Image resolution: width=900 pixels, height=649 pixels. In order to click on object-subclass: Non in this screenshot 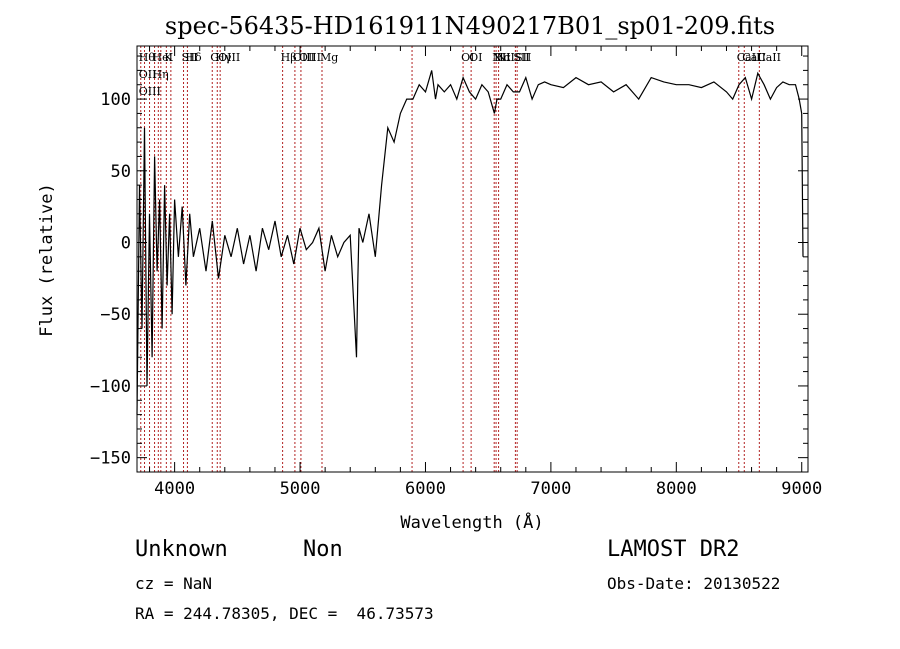, I will do `click(323, 549)`.